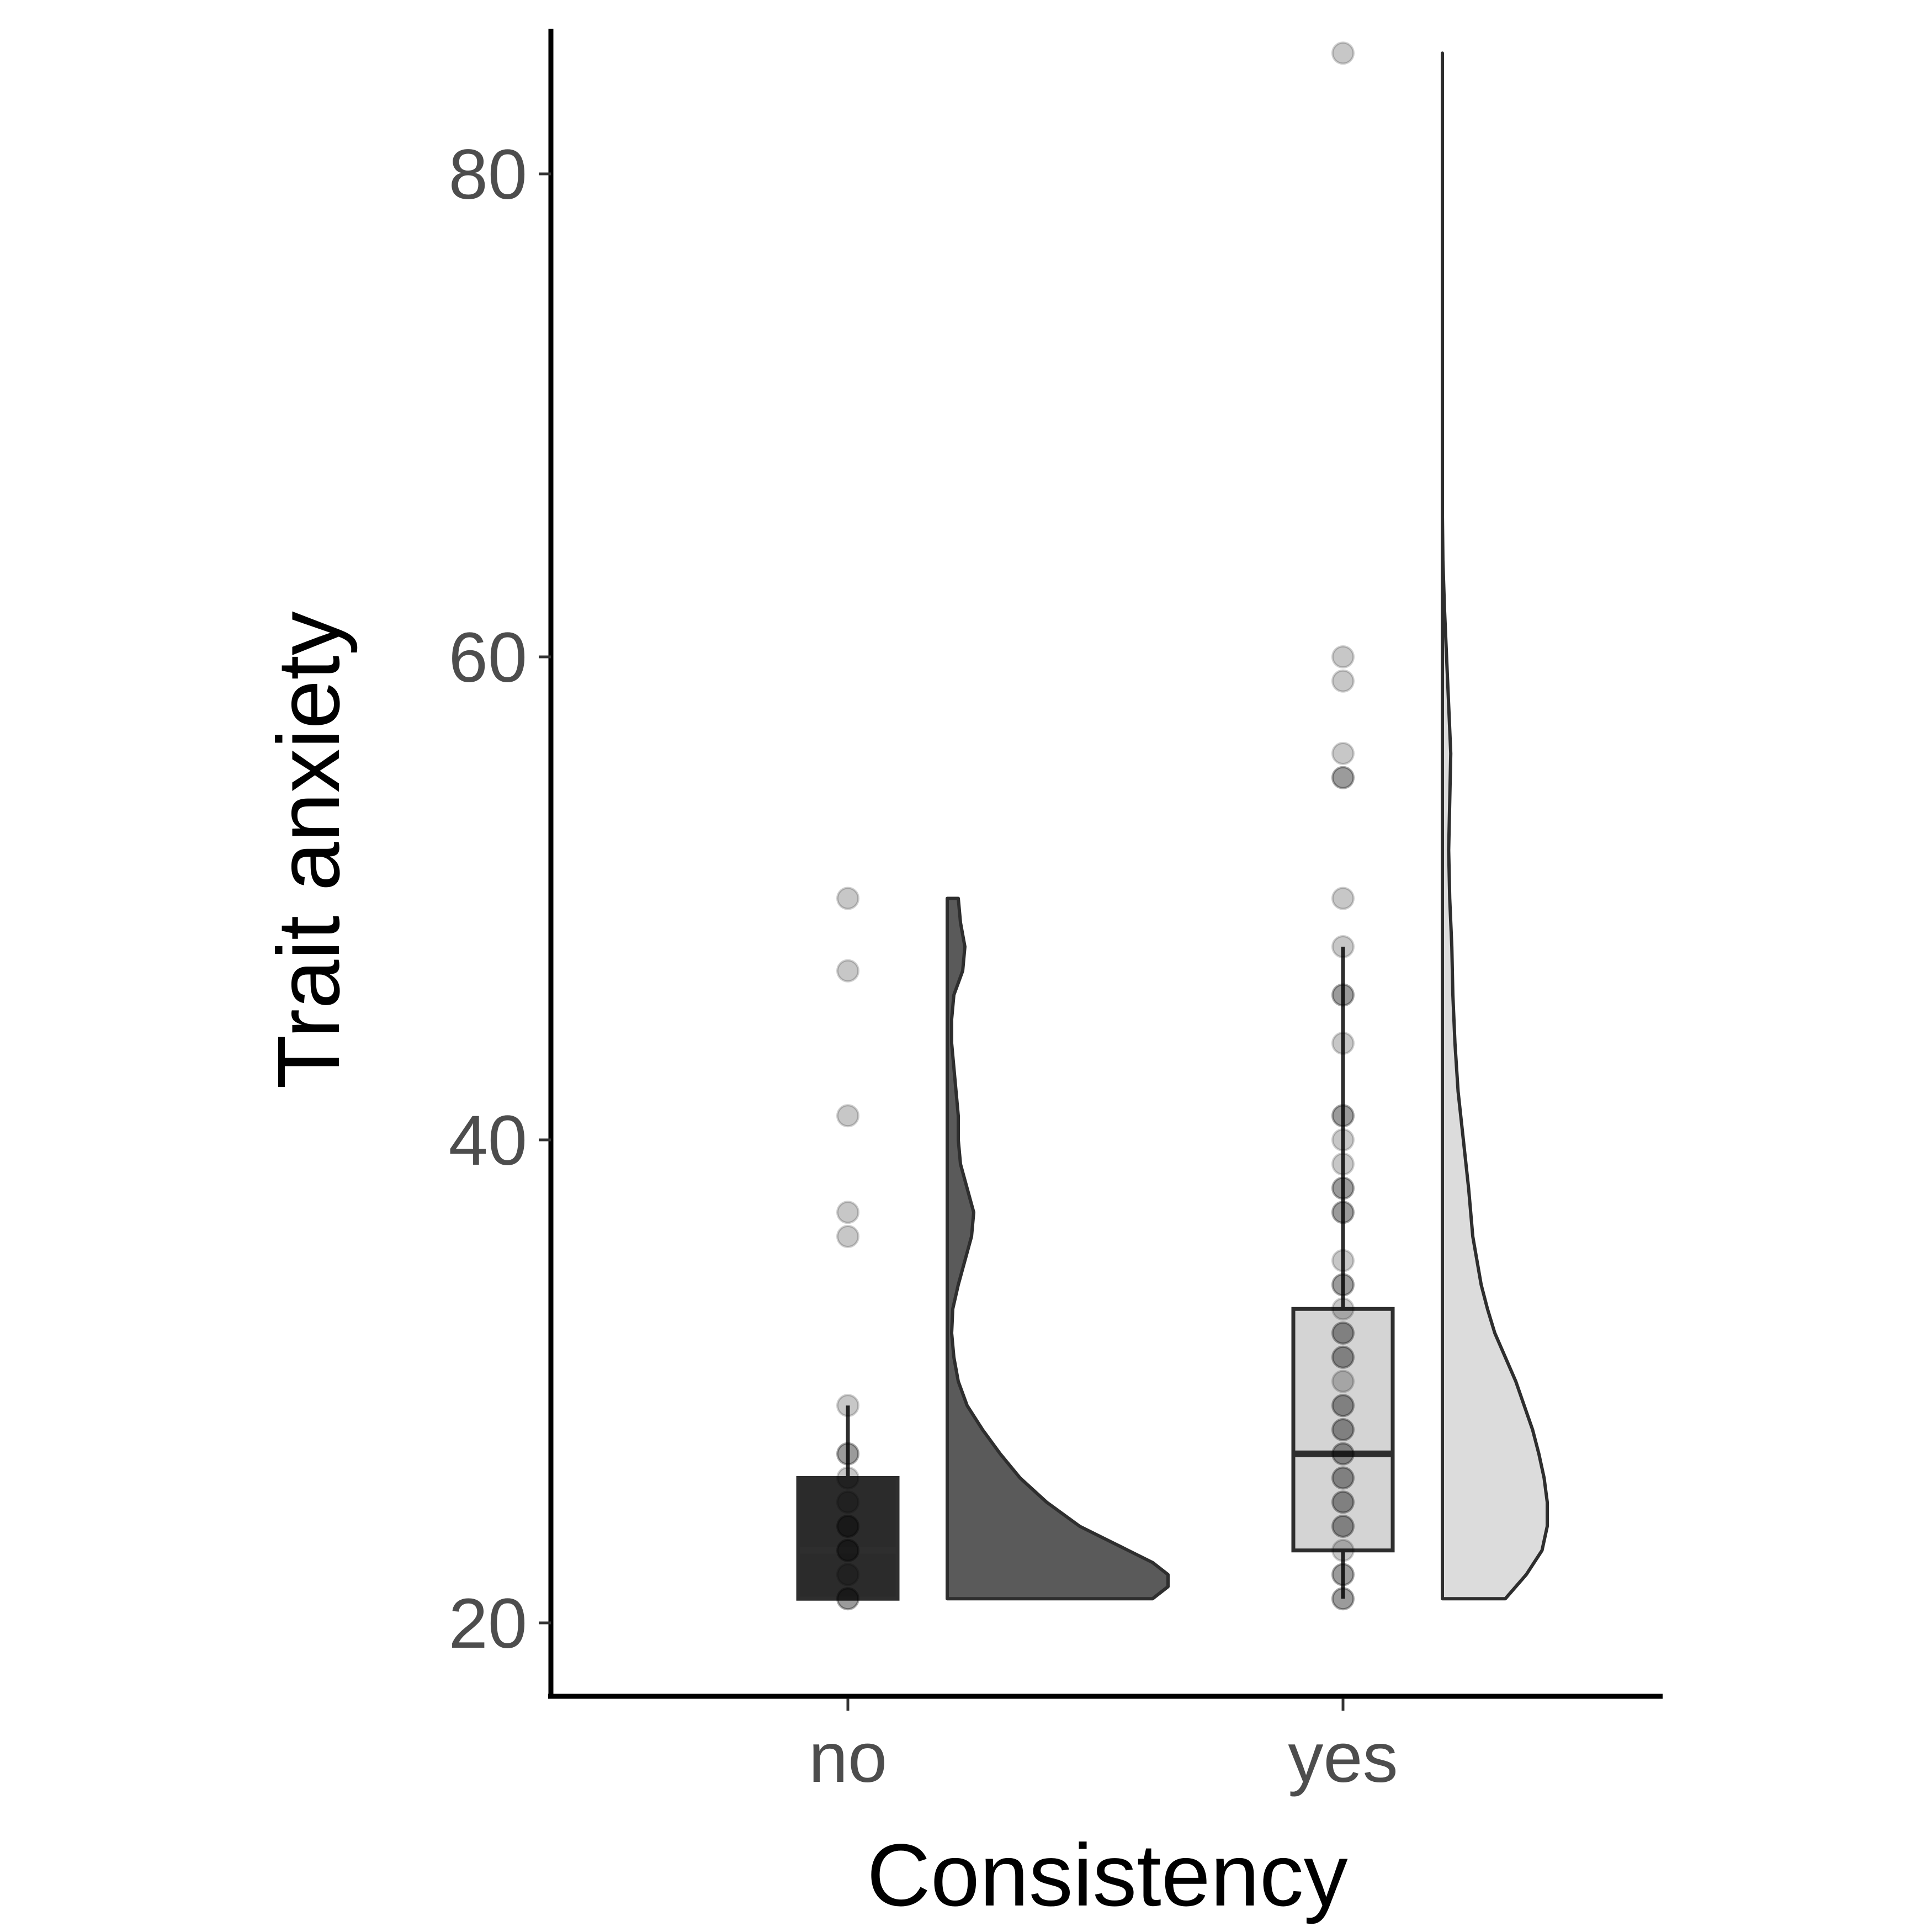 This screenshot has width=1932, height=1932. What do you see at coordinates (1058, 1248) in the screenshot?
I see `density-cloud-no` at bounding box center [1058, 1248].